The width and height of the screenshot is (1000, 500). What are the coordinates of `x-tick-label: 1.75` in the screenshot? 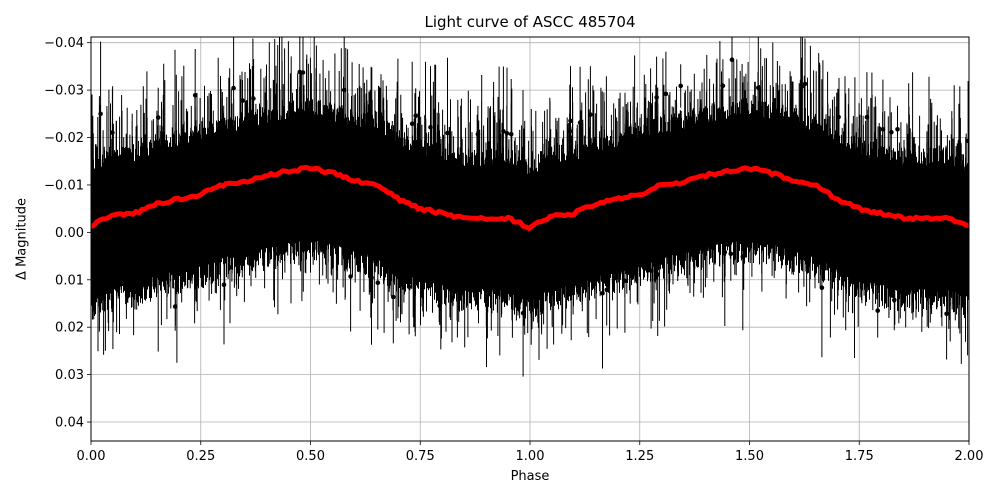 It's located at (859, 456).